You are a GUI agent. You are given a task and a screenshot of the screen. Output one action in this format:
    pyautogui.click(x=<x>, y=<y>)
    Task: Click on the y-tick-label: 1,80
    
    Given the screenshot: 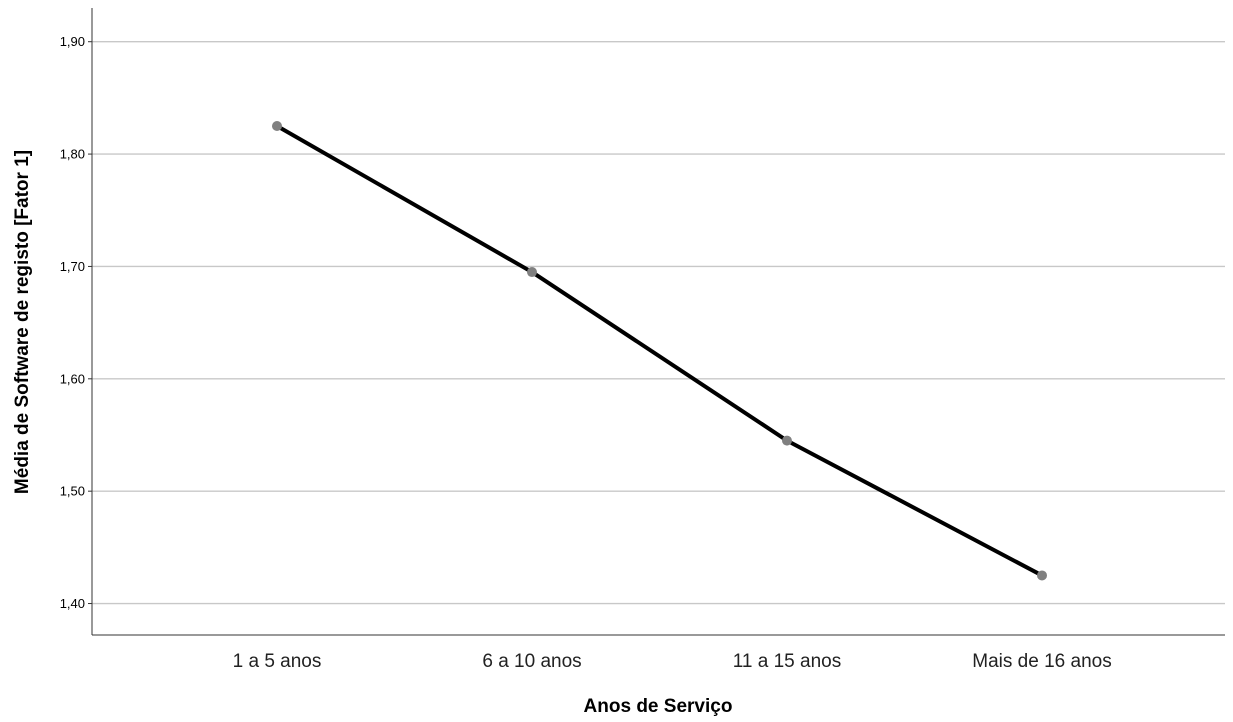 What is the action you would take?
    pyautogui.click(x=72, y=154)
    